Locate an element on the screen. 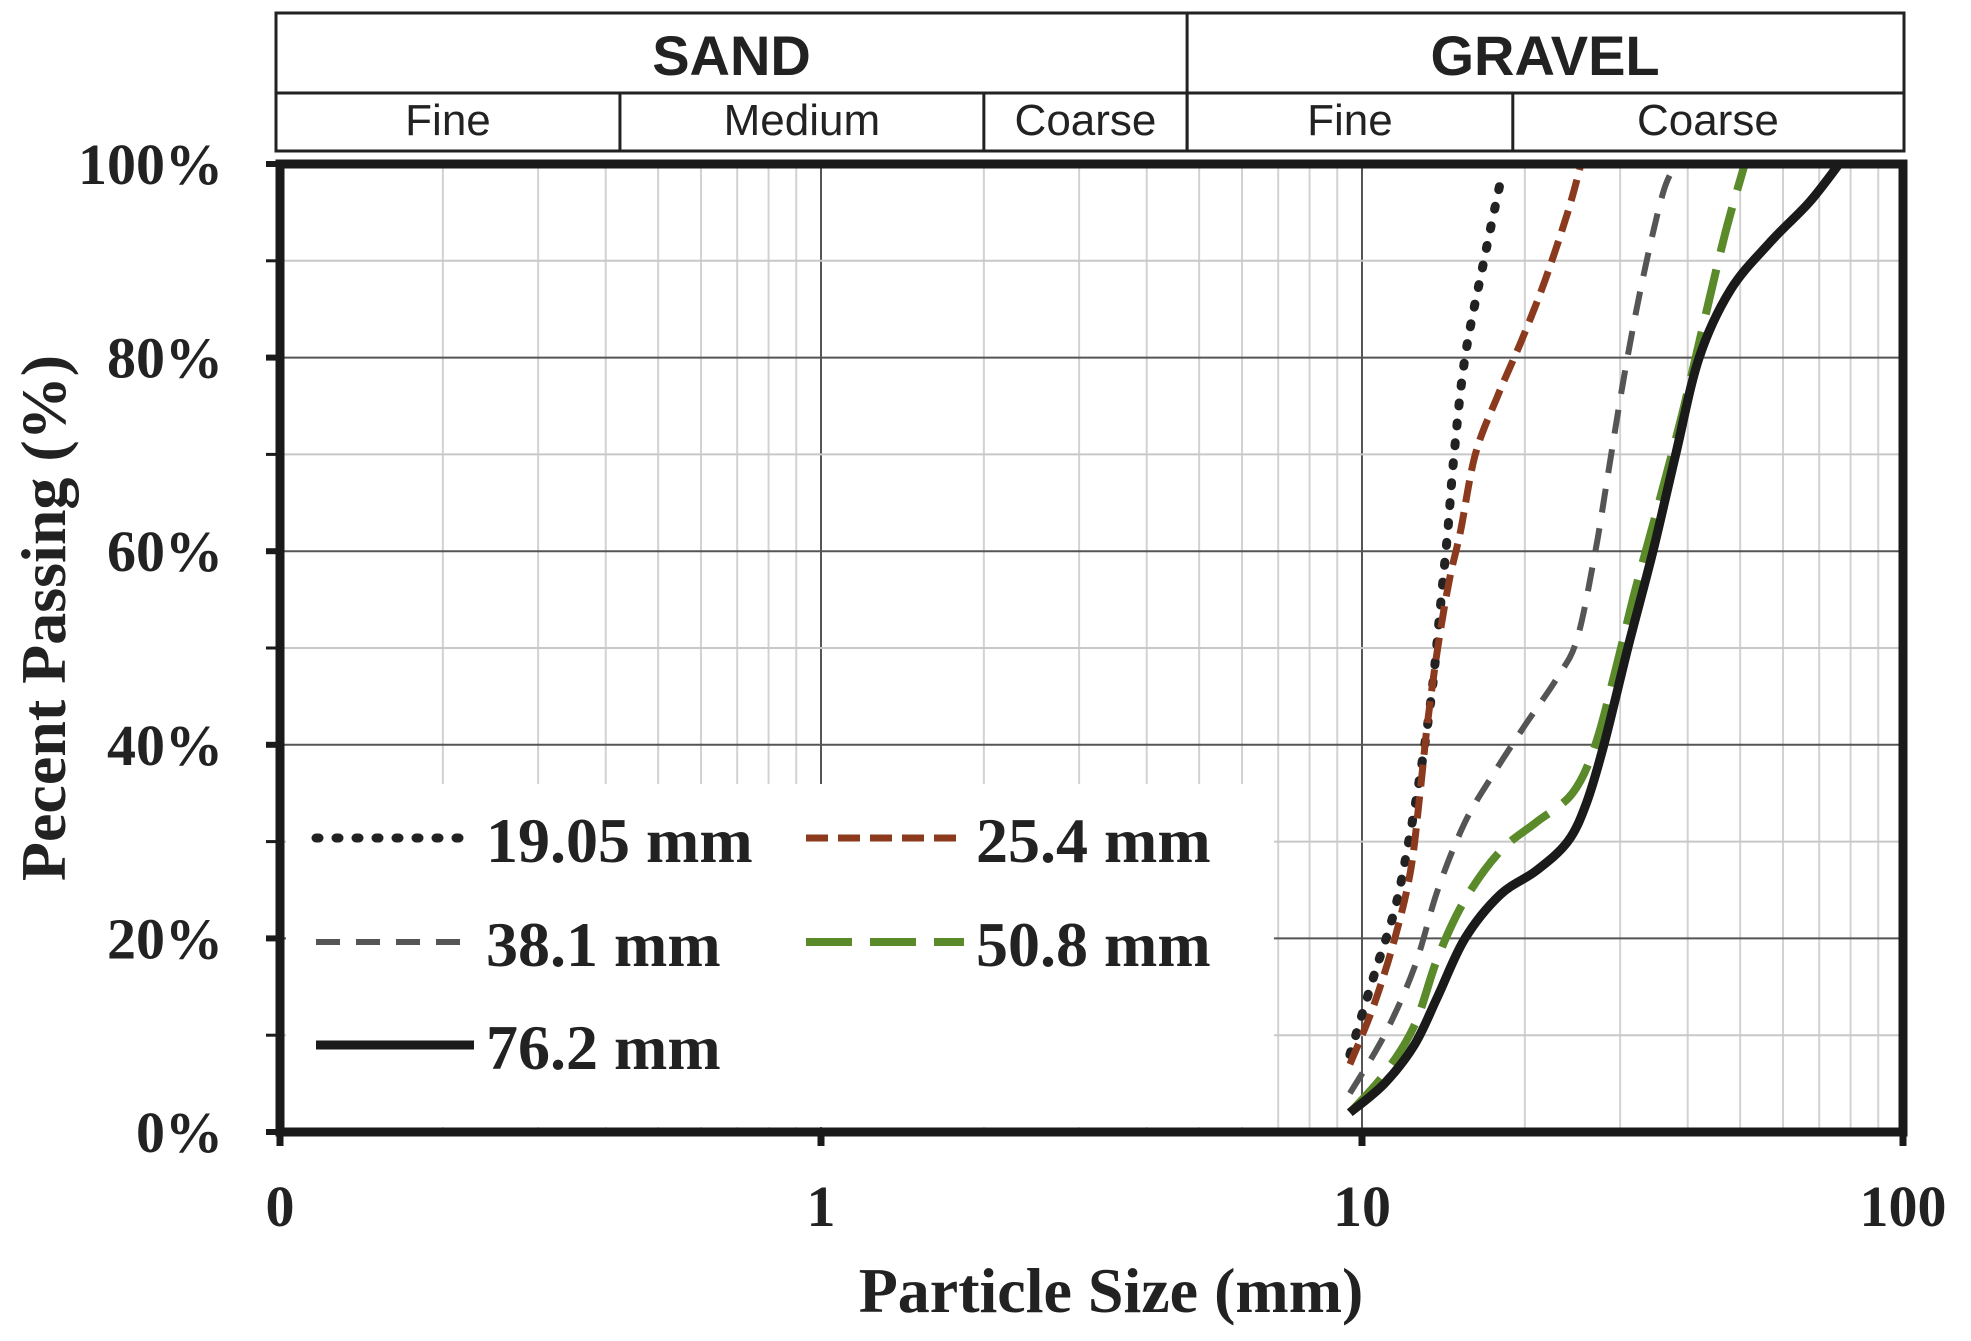 This screenshot has width=1971, height=1341. legend: 19.05 mm 25.4 mm 38.1 mm 50.8 mm 76.2 mm is located at coordinates (780, 955).